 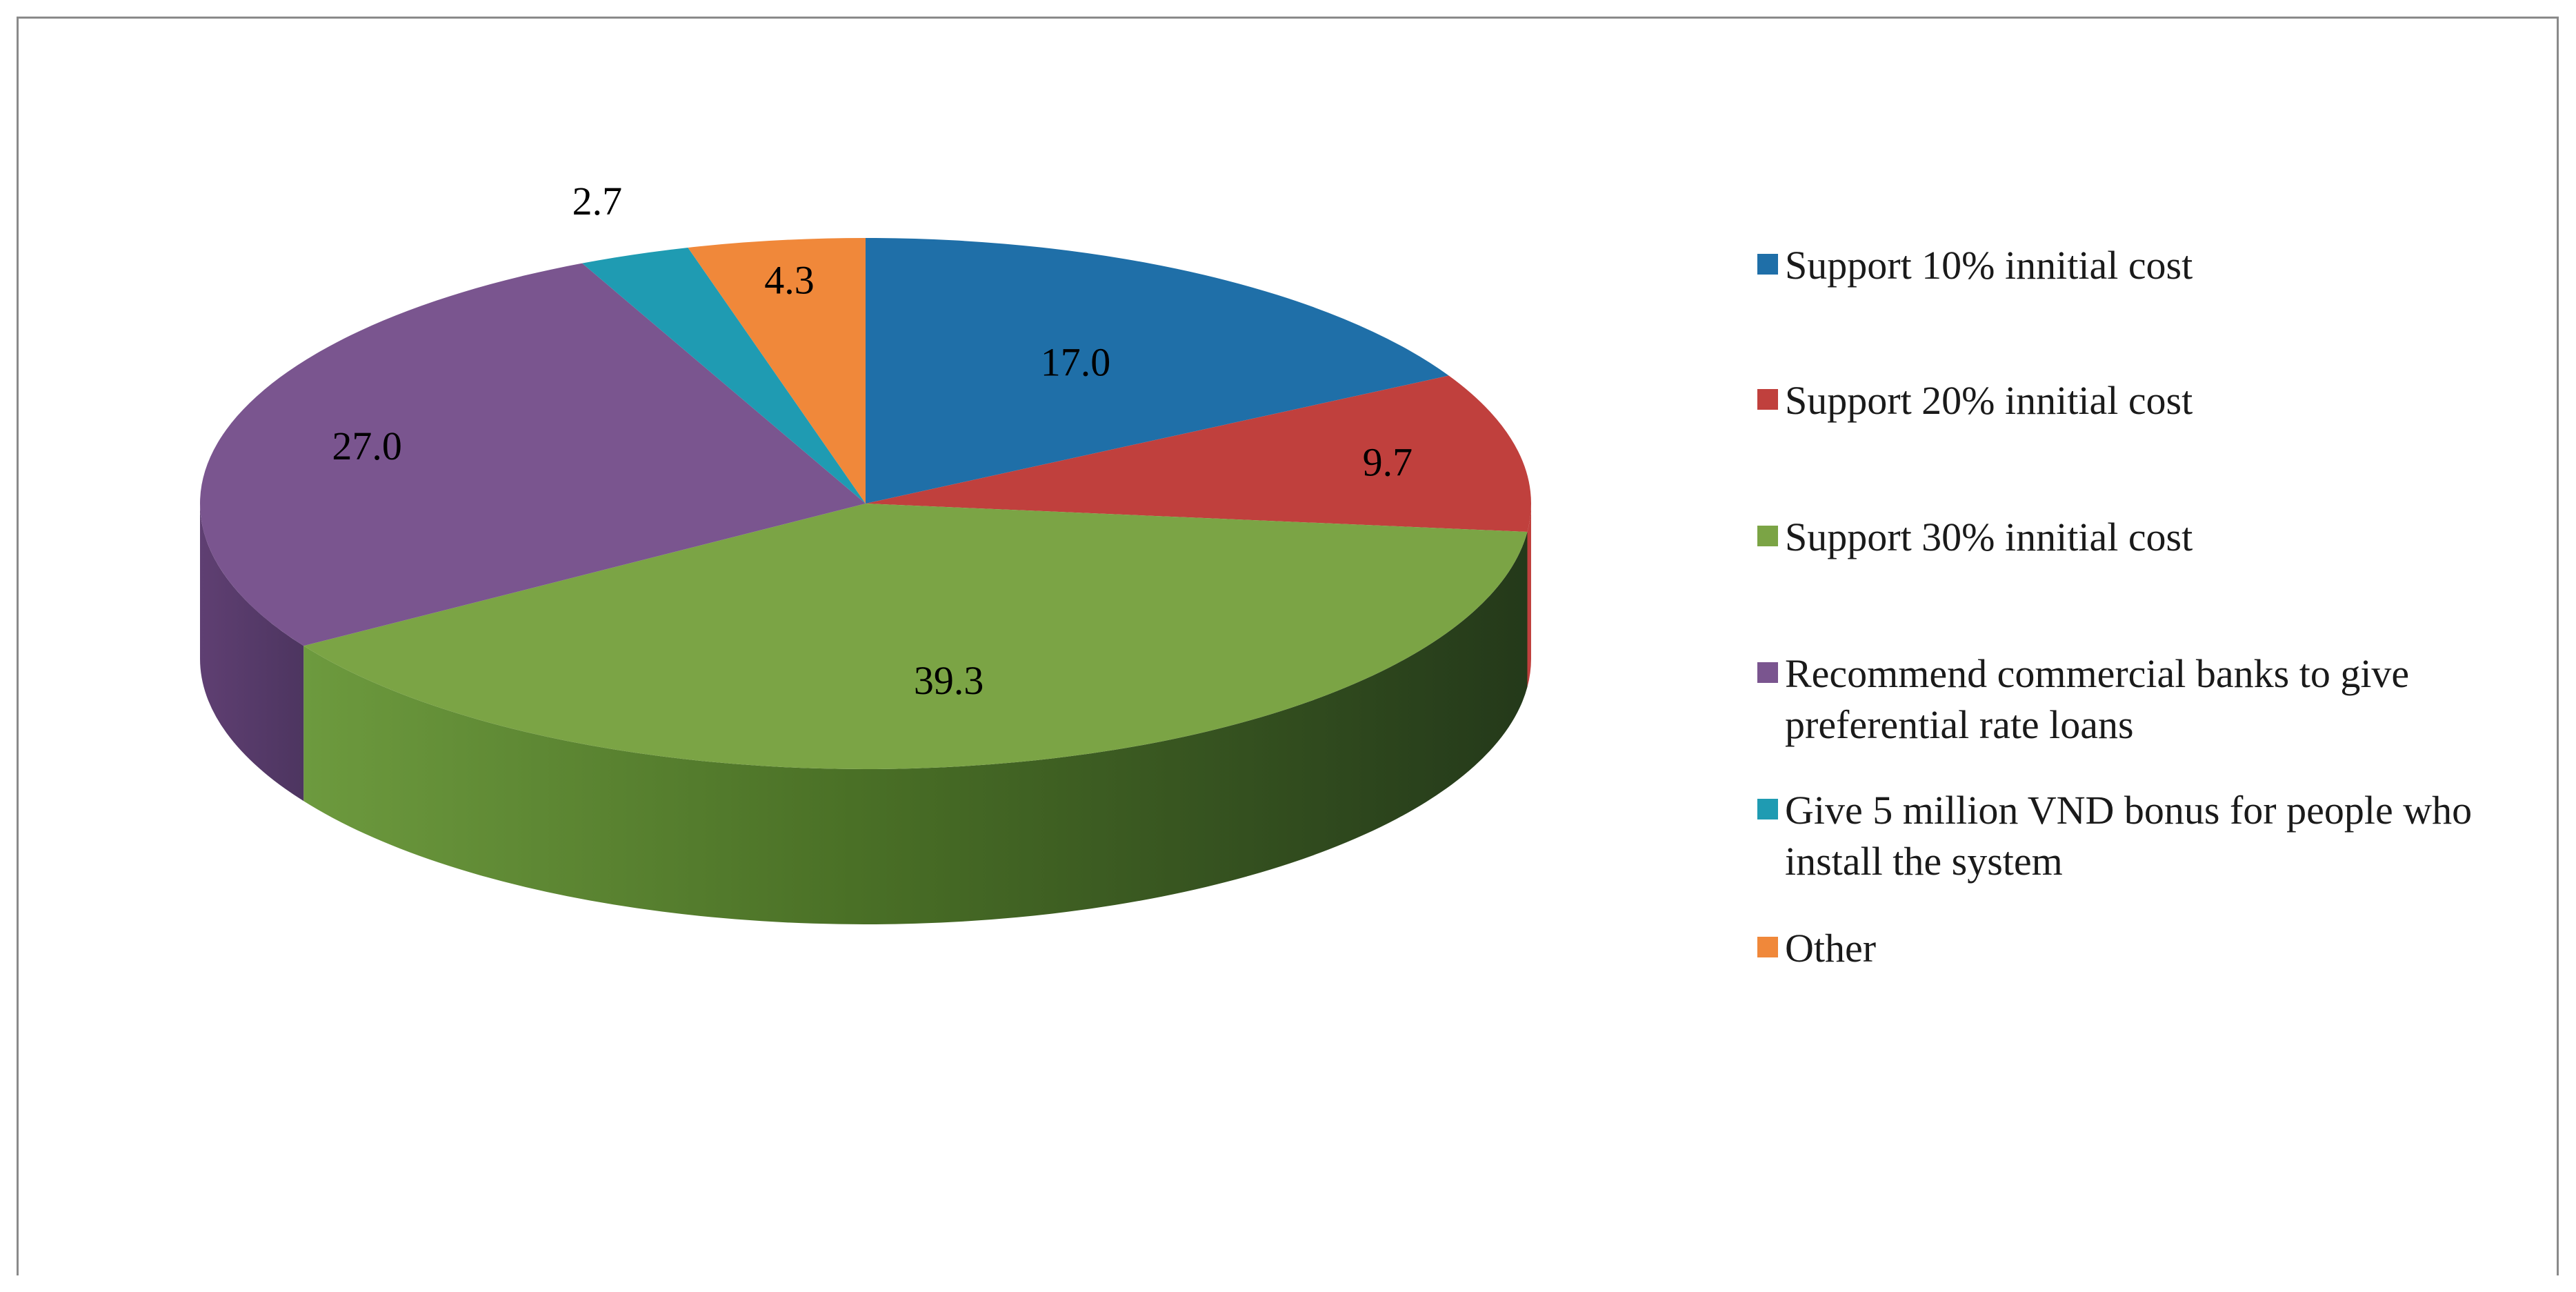 What do you see at coordinates (1831, 949) in the screenshot?
I see `legend-label: Other` at bounding box center [1831, 949].